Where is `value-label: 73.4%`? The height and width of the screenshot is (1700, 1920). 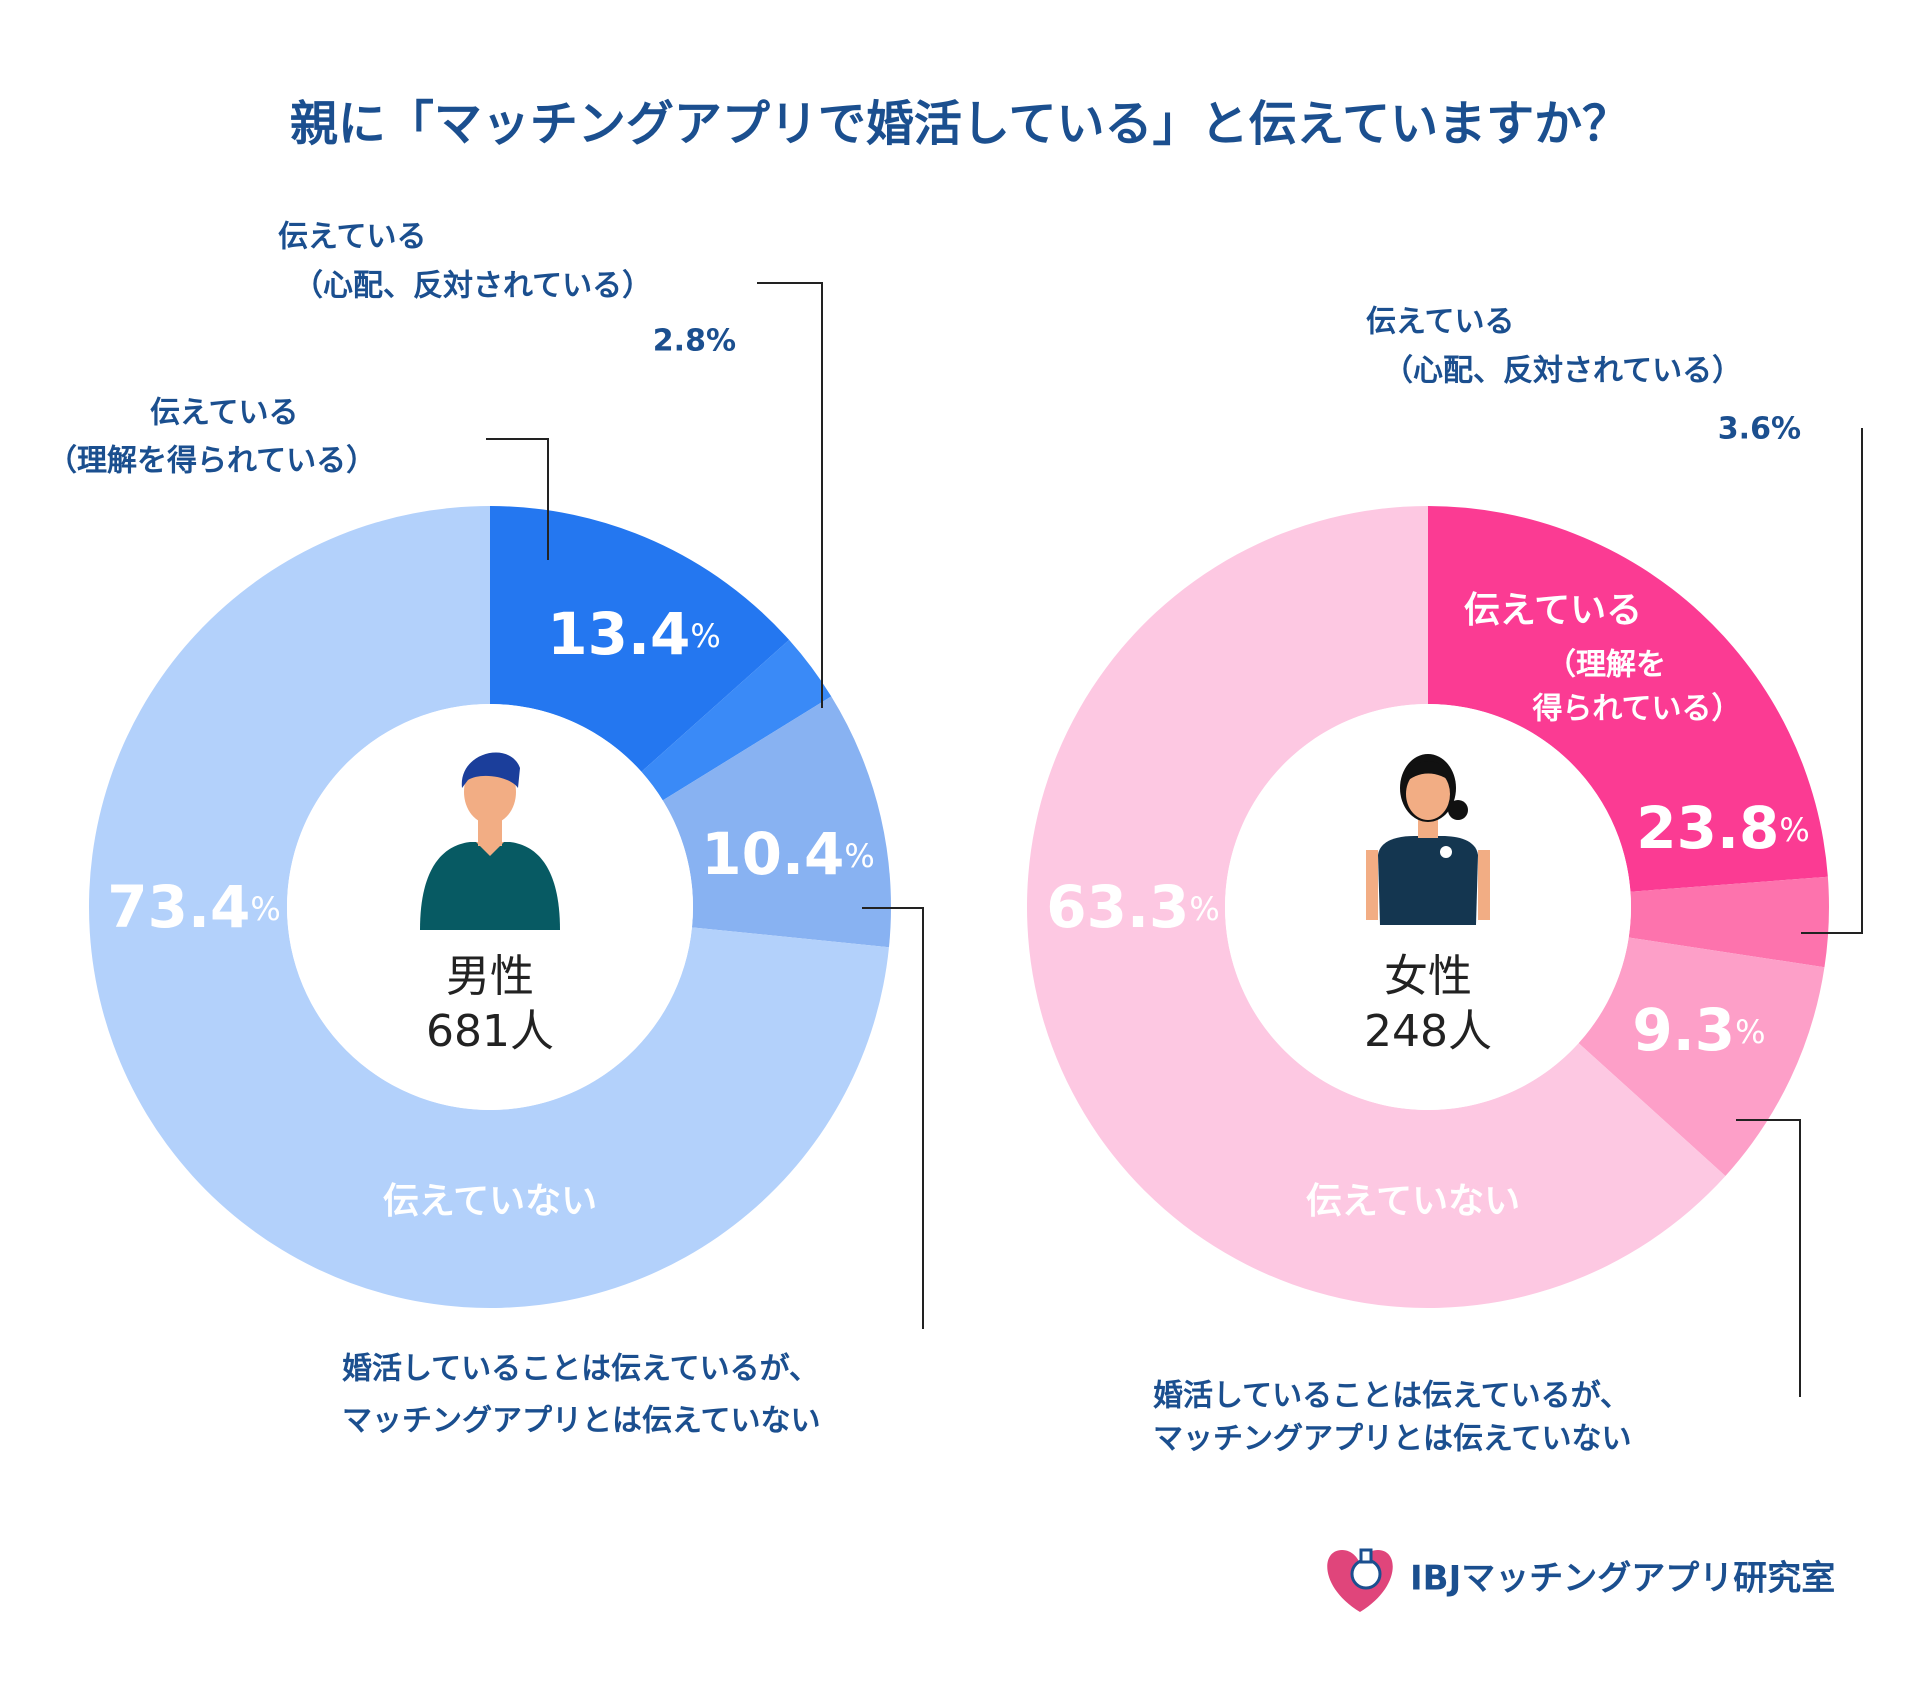 value-label: 73.4% is located at coordinates (194, 907).